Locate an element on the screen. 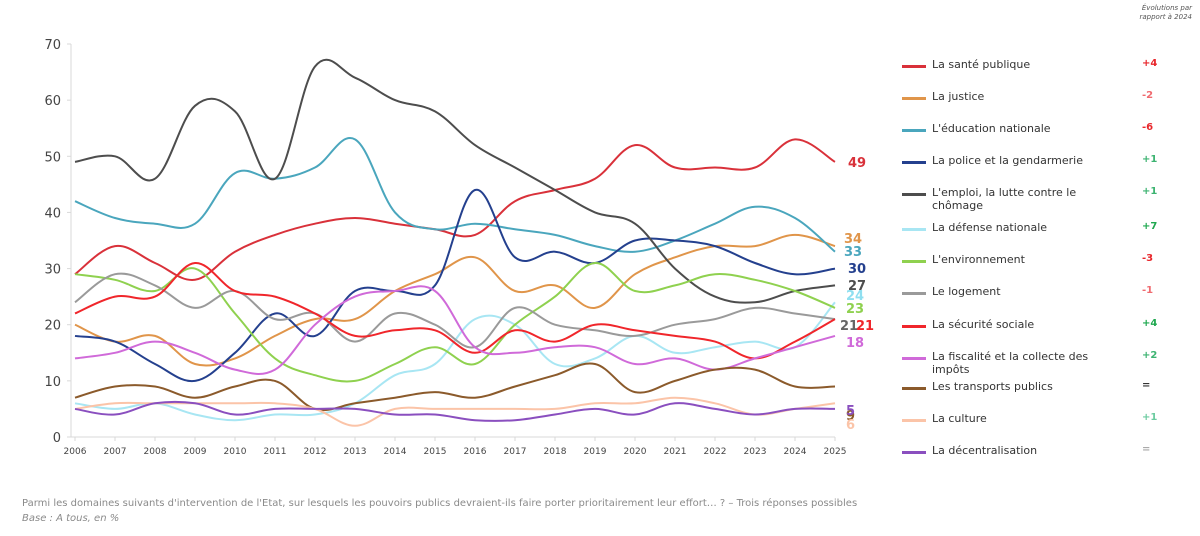  y-tick-label: 0 is located at coordinates (57, 438).